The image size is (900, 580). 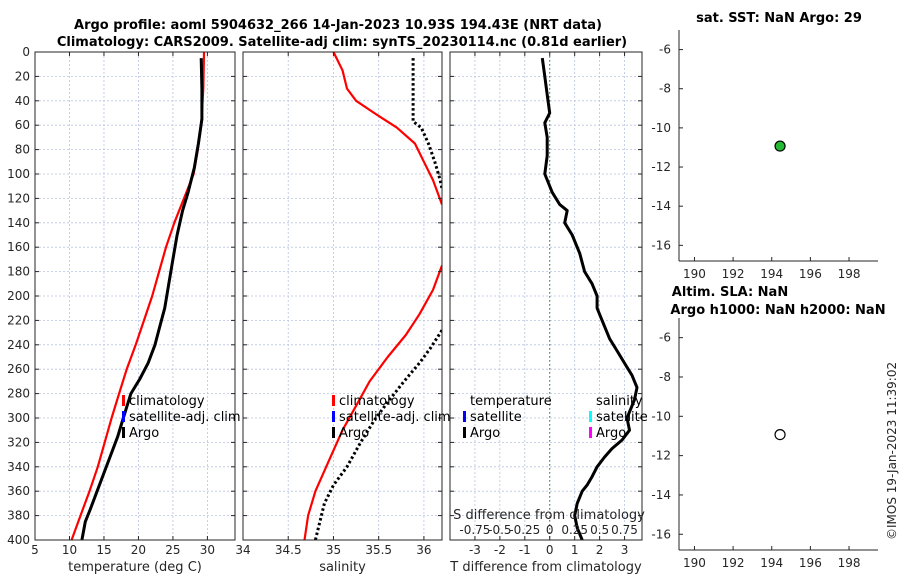 I want to click on y-tick-label: 400, so click(x=18, y=540).